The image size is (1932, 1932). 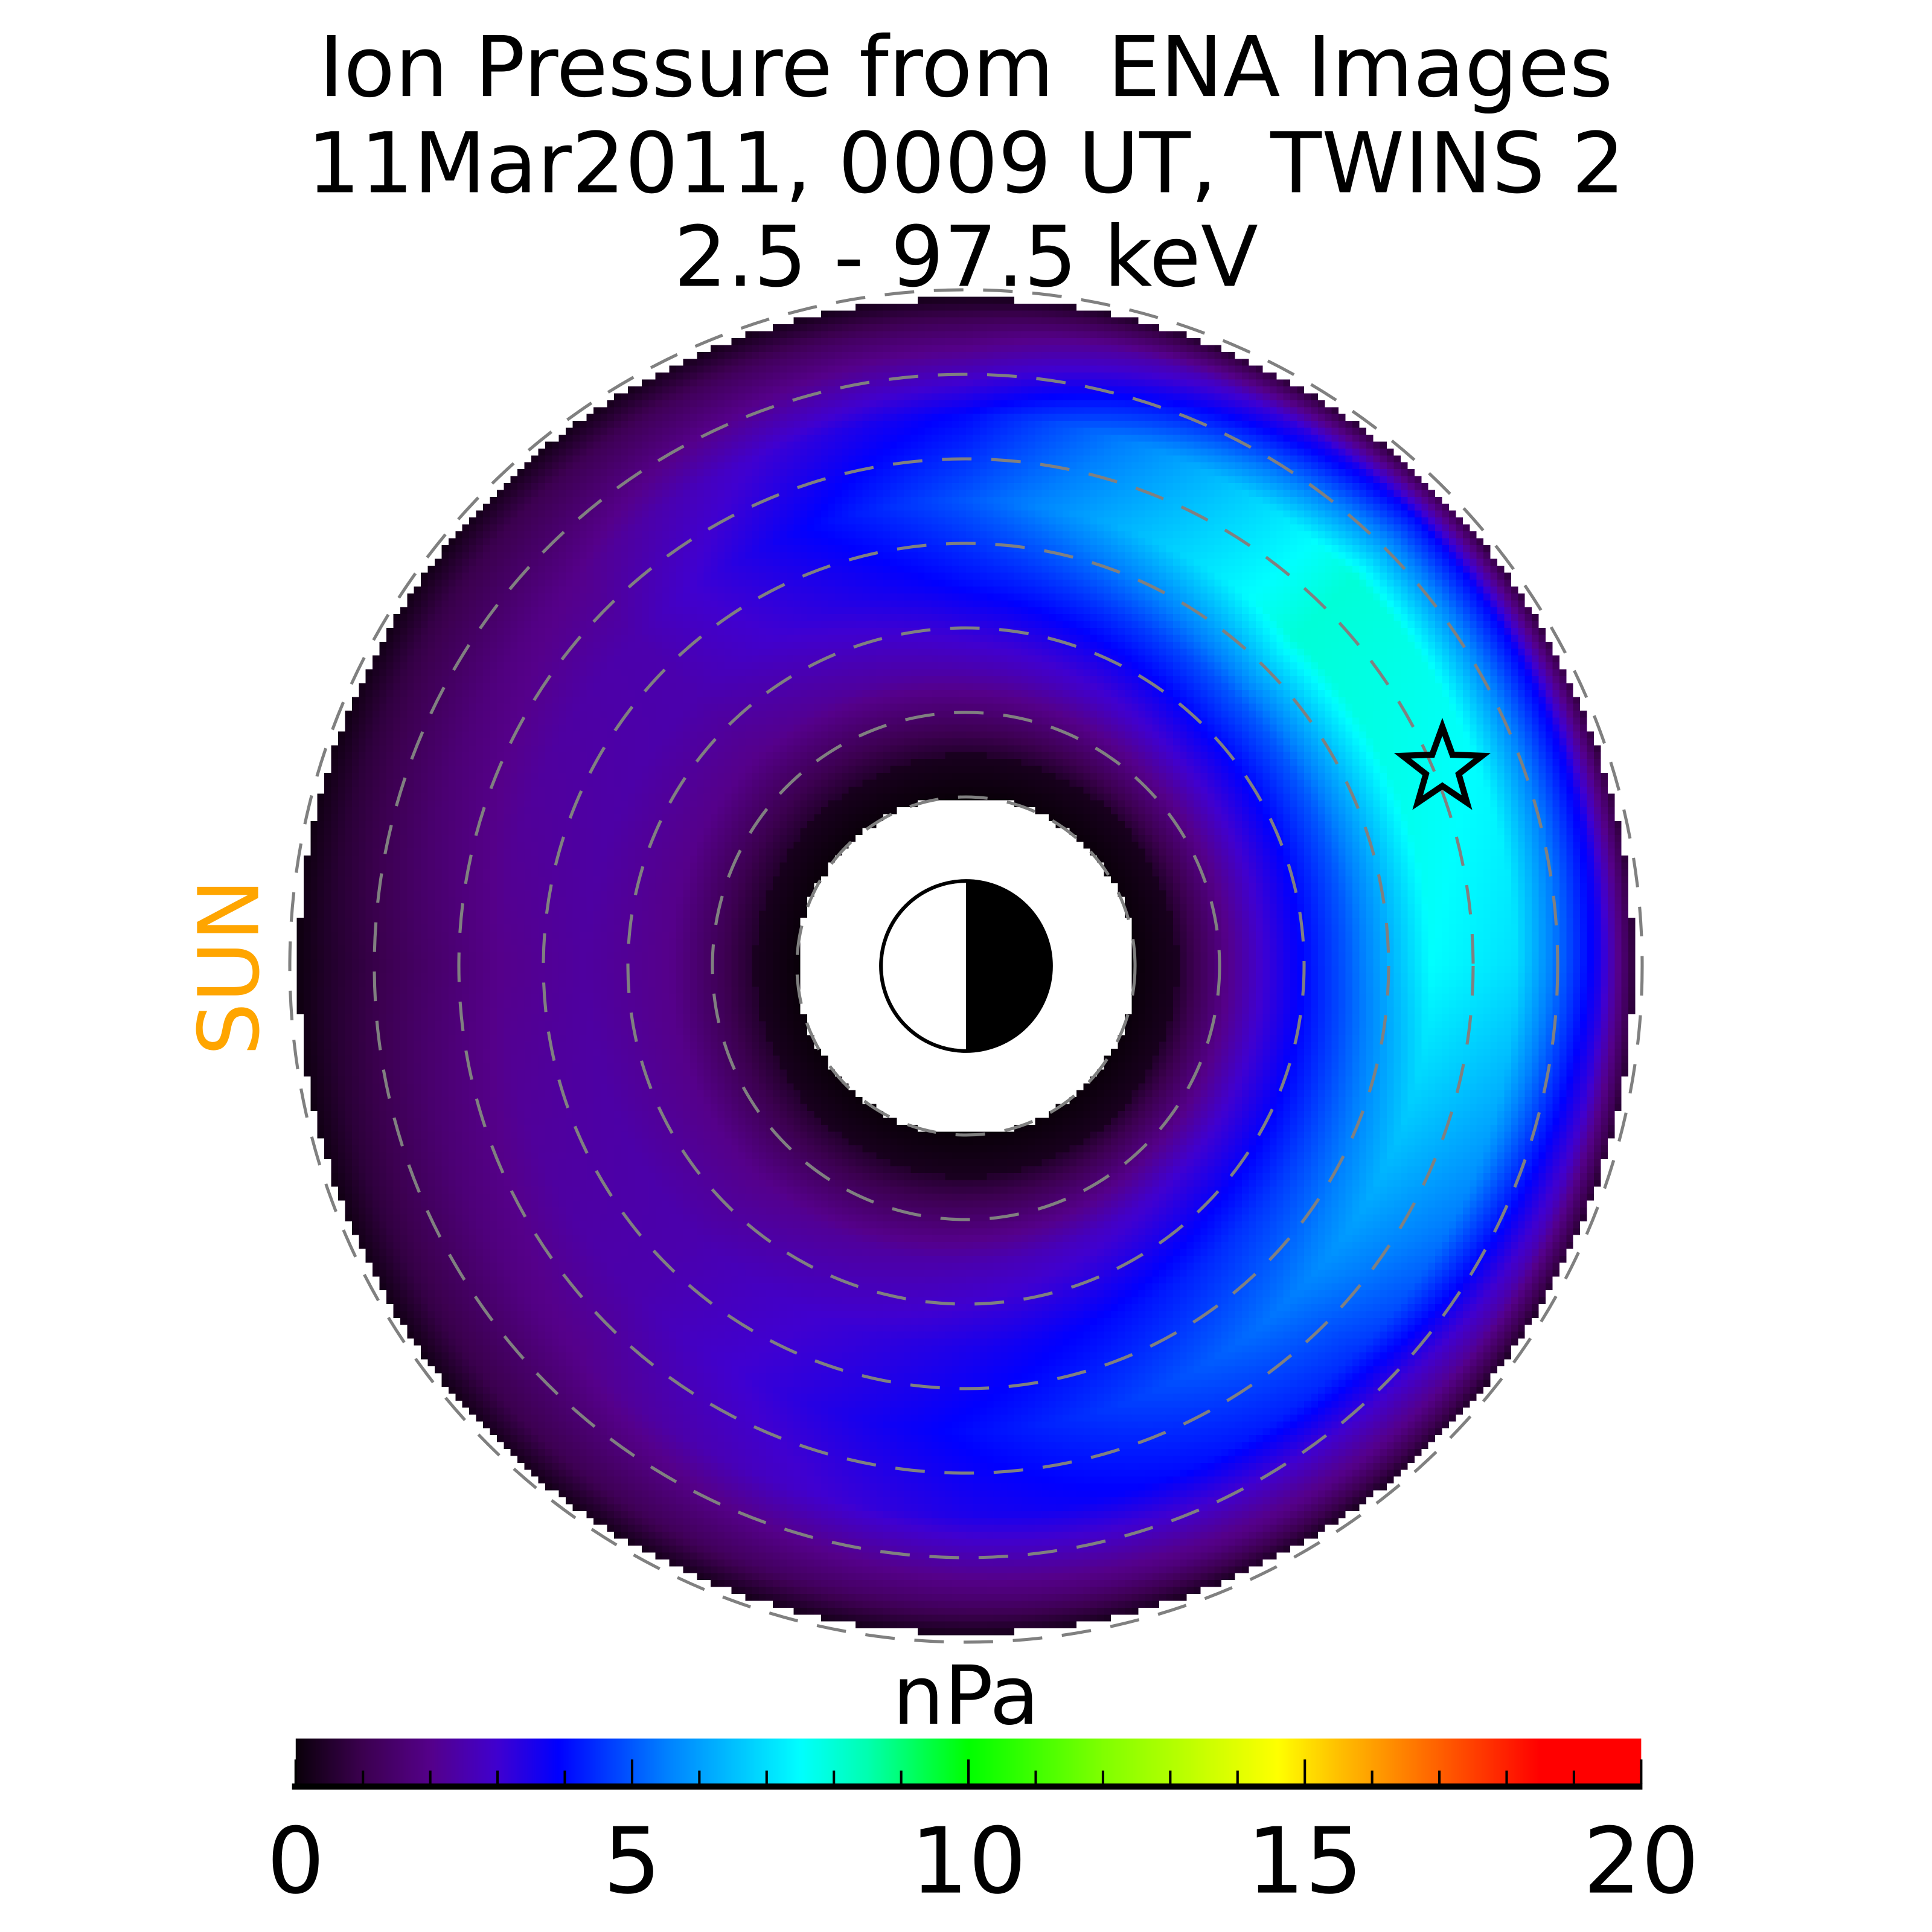 I want to click on colorbar-tick-label: 15, so click(x=1305, y=1861).